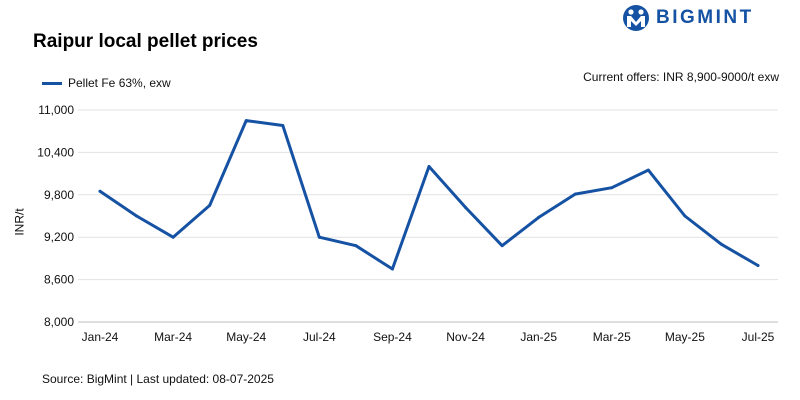 Image resolution: width=800 pixels, height=400 pixels. What do you see at coordinates (758, 337) in the screenshot?
I see `x-tick-label: Jul-25` at bounding box center [758, 337].